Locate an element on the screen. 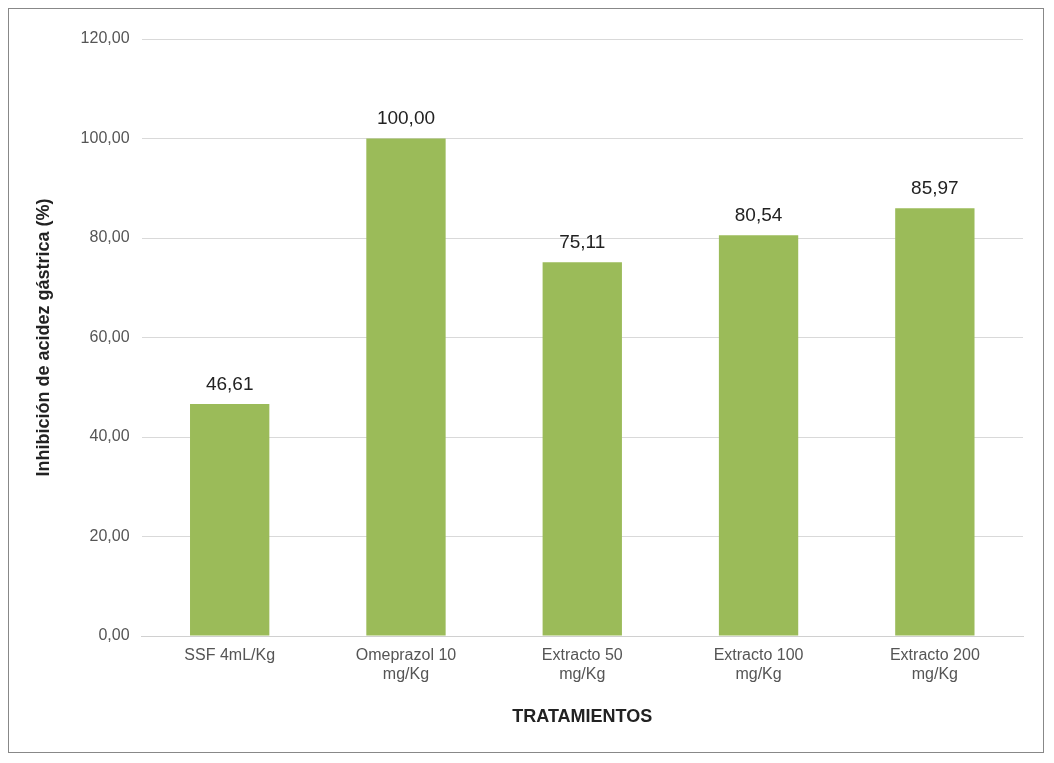 Image resolution: width=1054 pixels, height=763 pixels. y-tick-label: 20,00 is located at coordinates (109, 535).